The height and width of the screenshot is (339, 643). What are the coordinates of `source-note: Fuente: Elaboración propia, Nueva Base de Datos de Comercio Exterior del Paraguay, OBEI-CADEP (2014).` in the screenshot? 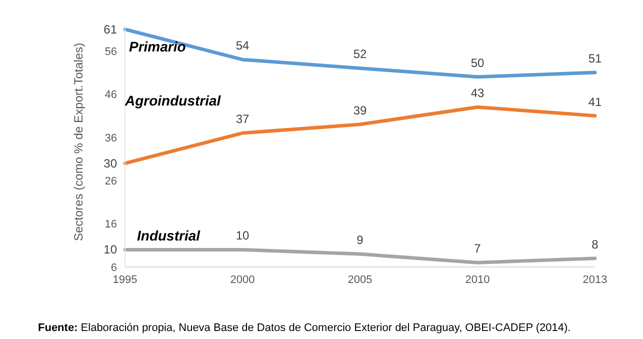 It's located at (304, 328).